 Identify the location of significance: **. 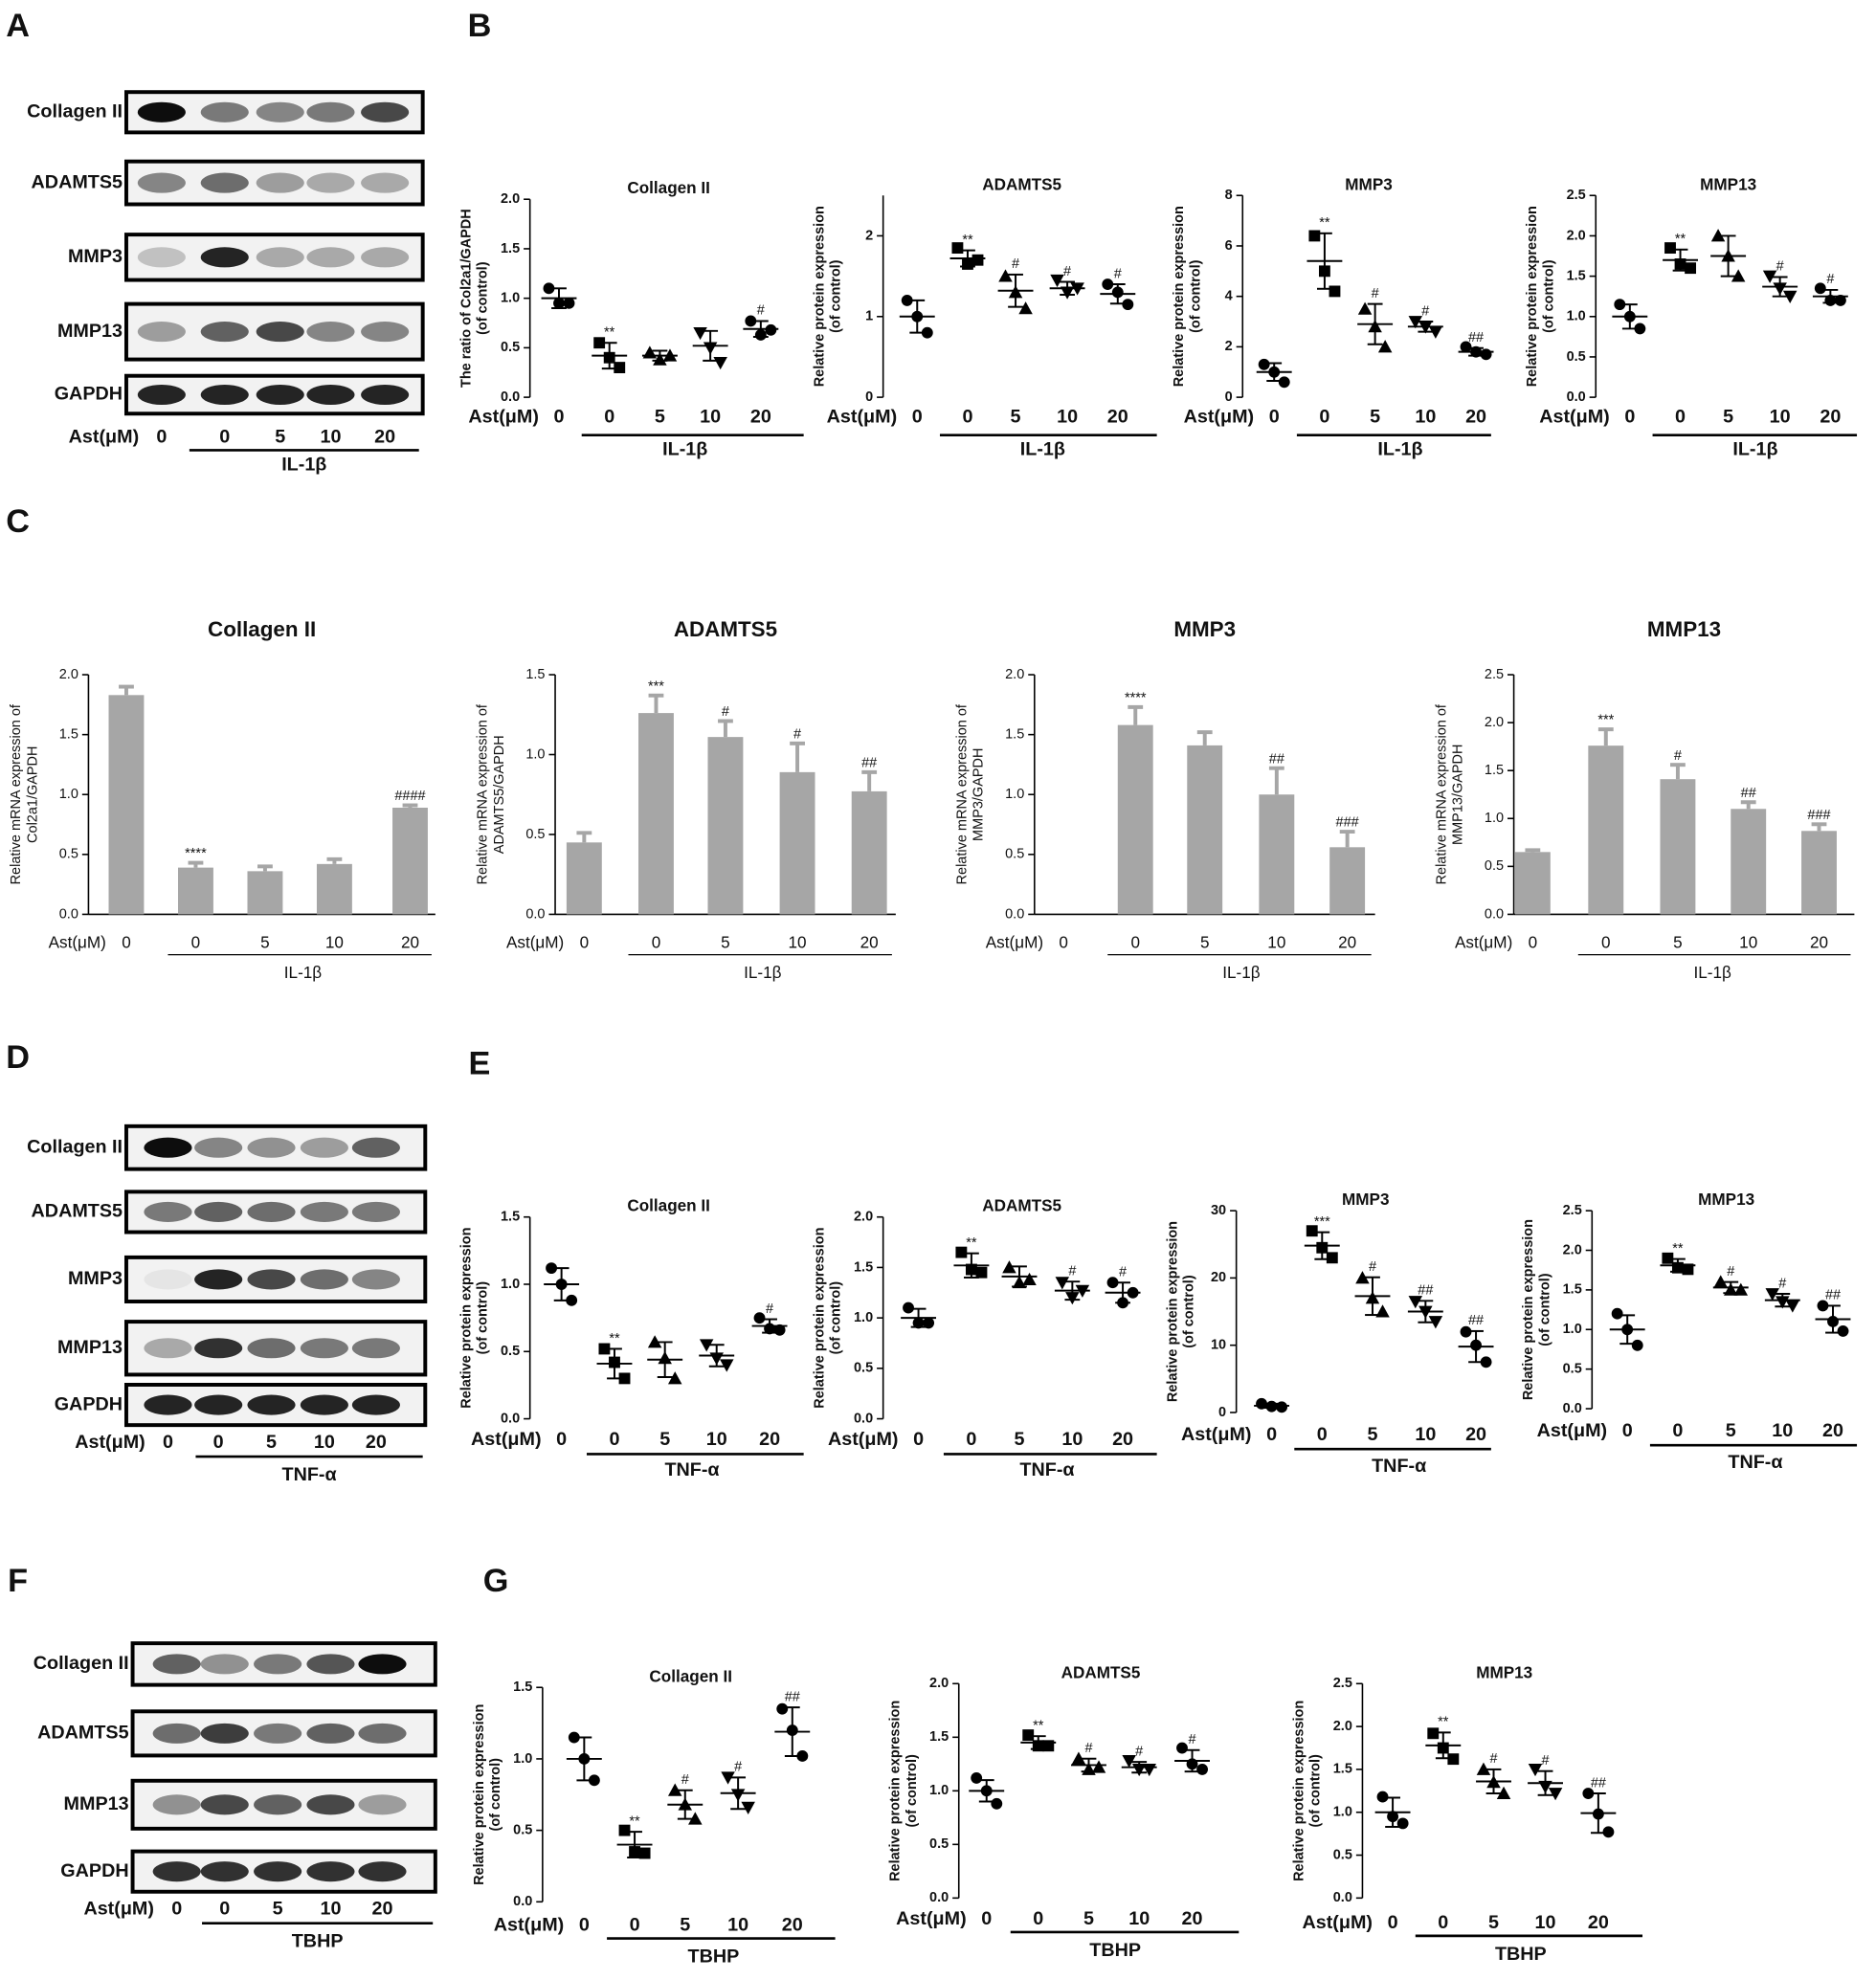
(1443, 1722).